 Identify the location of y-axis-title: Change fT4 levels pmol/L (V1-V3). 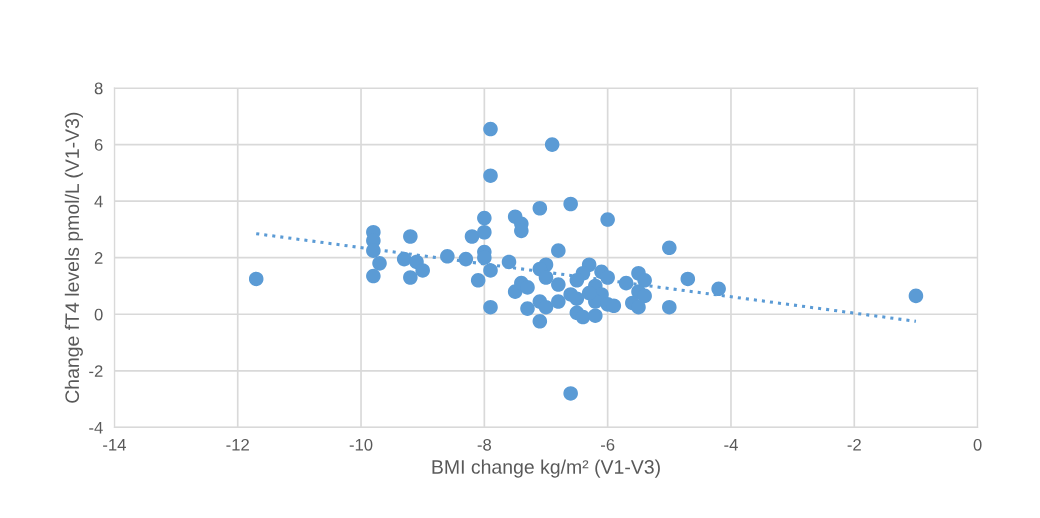
(73, 257).